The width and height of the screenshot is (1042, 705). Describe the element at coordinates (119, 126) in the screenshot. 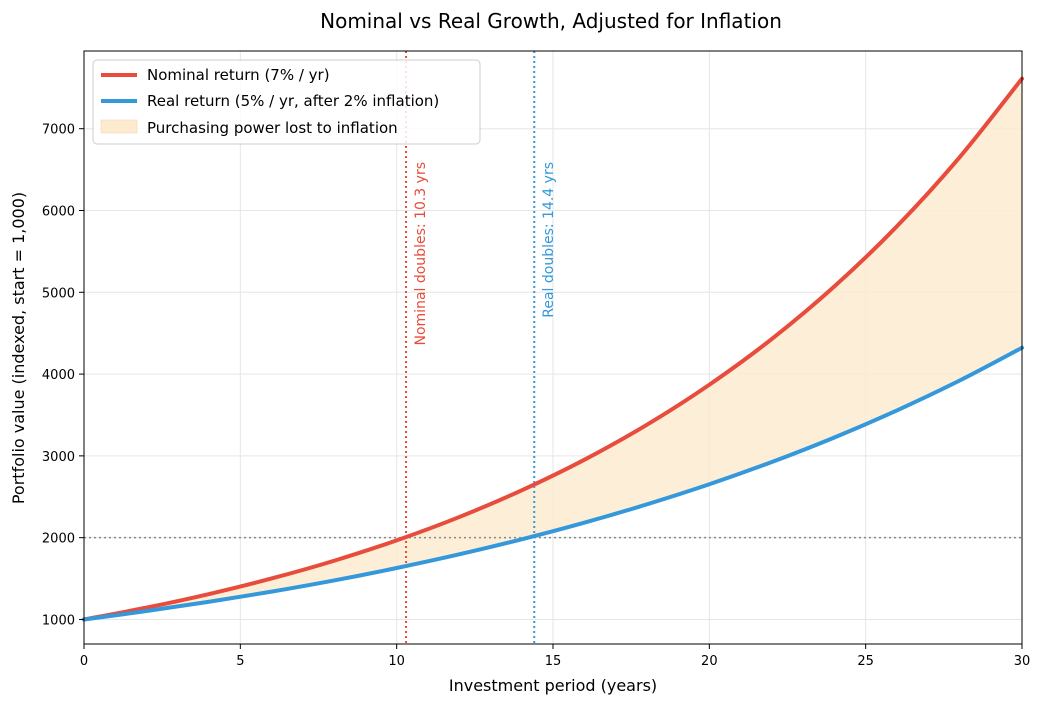

I see `legend-swatch-fill` at that location.